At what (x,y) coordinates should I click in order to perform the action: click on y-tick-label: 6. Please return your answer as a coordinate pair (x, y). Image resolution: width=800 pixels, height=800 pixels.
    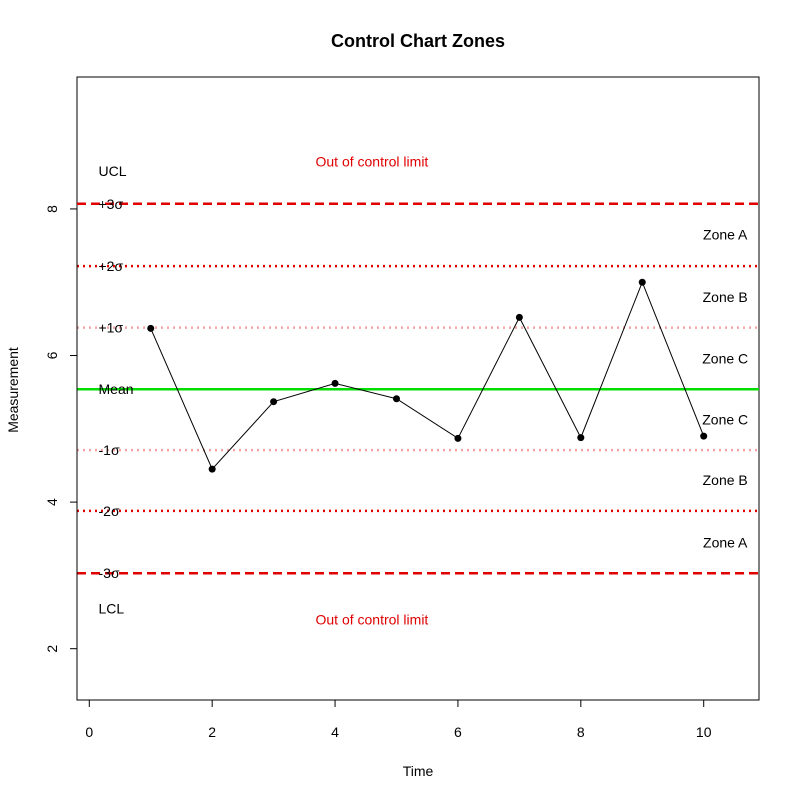
    Looking at the image, I should click on (52, 355).